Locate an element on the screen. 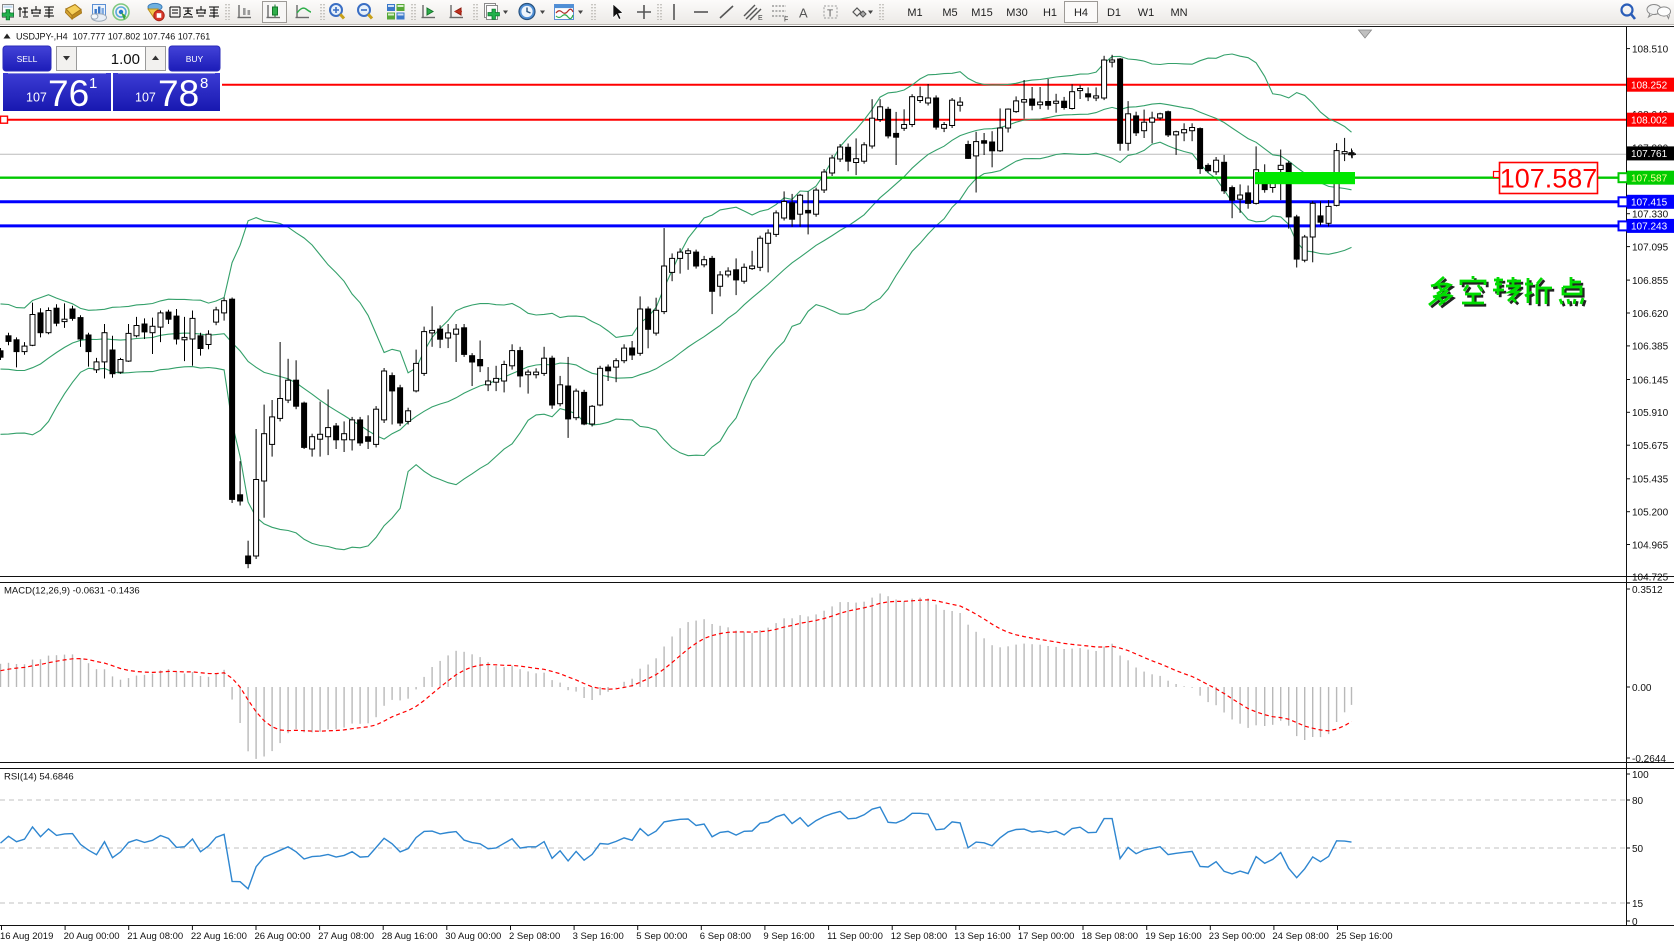  svg-text: 108.252 is located at coordinates (1649, 86).